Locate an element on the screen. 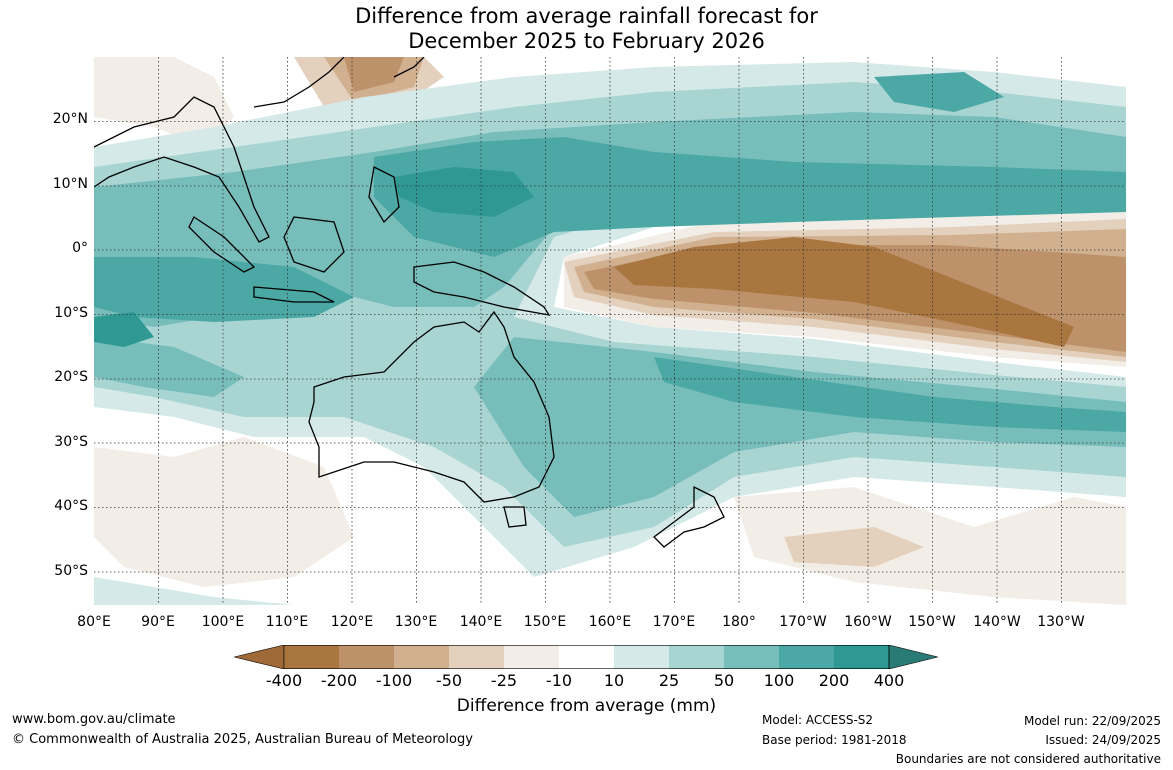 Image resolution: width=1173 pixels, height=770 pixels. lat-label-0: 0° is located at coordinates (80, 248).